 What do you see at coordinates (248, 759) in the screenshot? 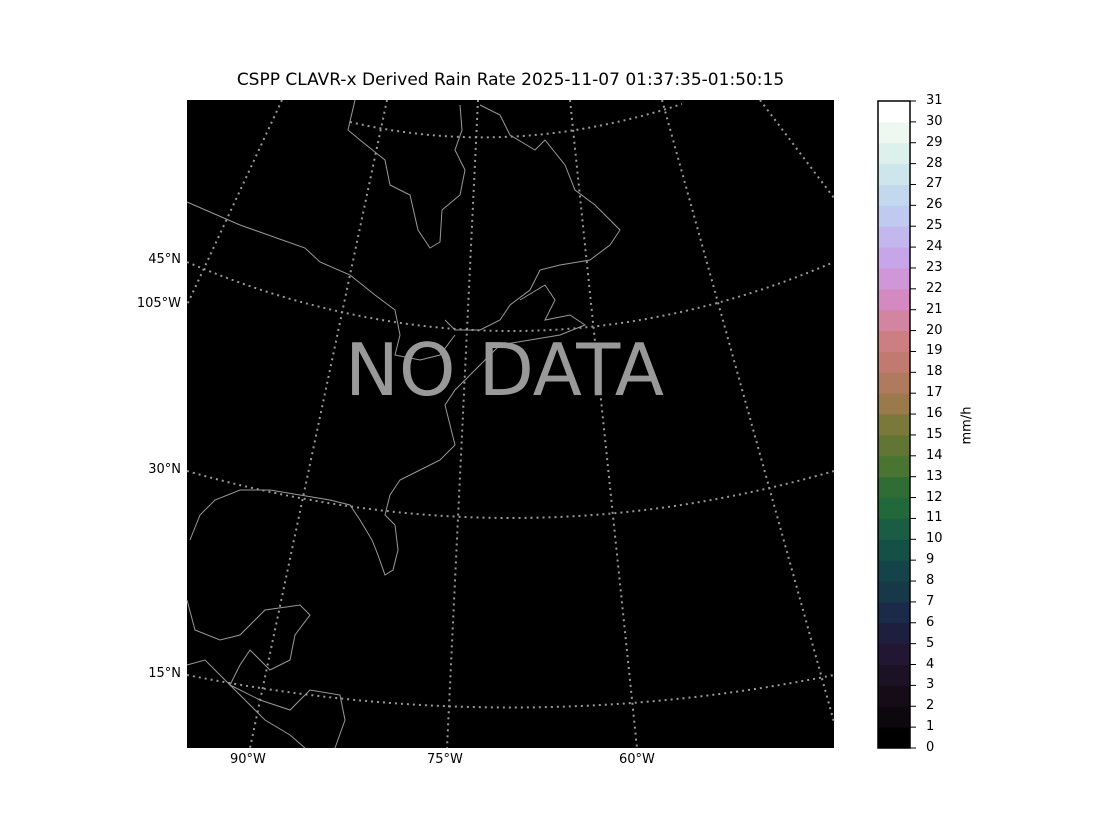
I see `lon-label-90w: 90°W` at bounding box center [248, 759].